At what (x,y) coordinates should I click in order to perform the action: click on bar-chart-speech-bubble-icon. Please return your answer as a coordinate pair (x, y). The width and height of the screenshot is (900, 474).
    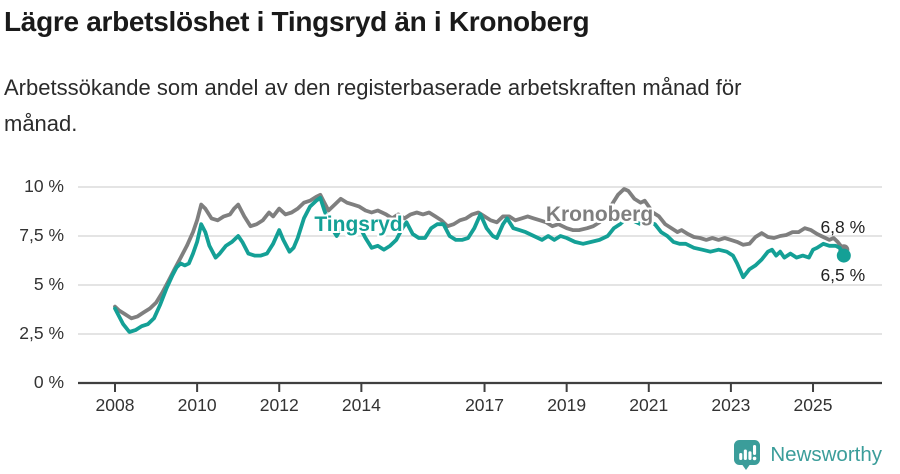
    Looking at the image, I should click on (747, 455).